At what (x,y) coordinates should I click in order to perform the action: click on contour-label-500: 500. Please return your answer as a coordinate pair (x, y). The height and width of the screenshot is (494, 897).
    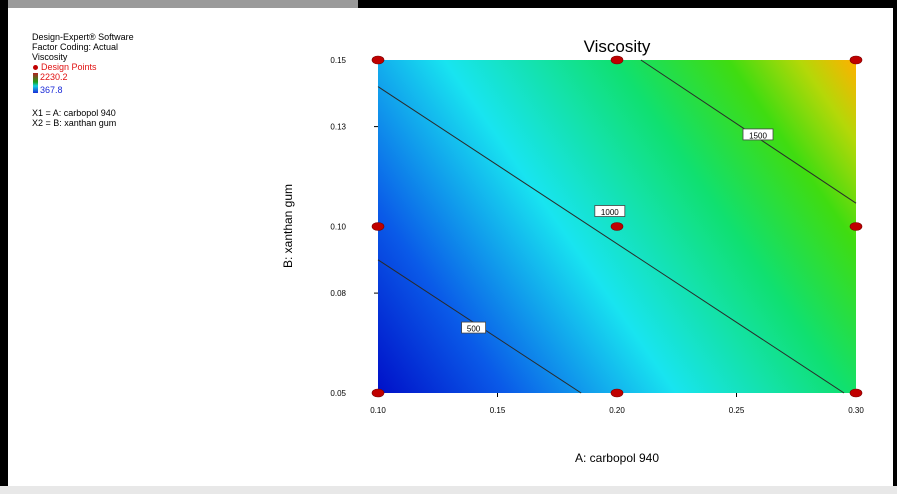
    Looking at the image, I should click on (474, 329).